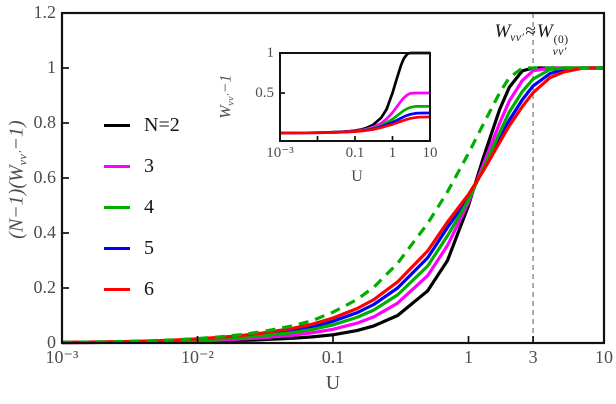  I want to click on inset-plot-frame, so click(355, 97).